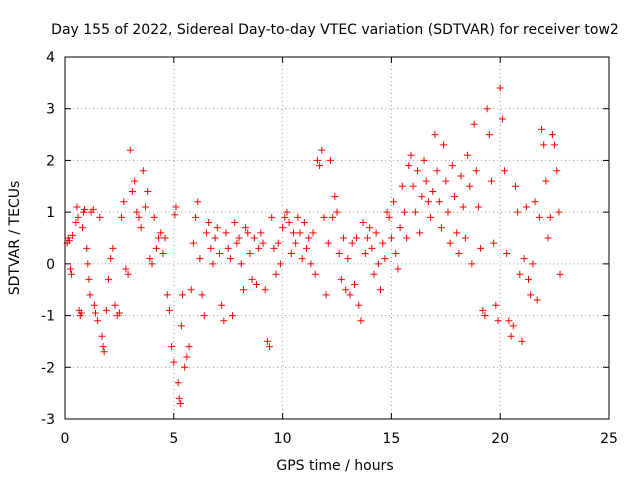 The width and height of the screenshot is (640, 480). What do you see at coordinates (283, 439) in the screenshot?
I see `x-tick-label: 10` at bounding box center [283, 439].